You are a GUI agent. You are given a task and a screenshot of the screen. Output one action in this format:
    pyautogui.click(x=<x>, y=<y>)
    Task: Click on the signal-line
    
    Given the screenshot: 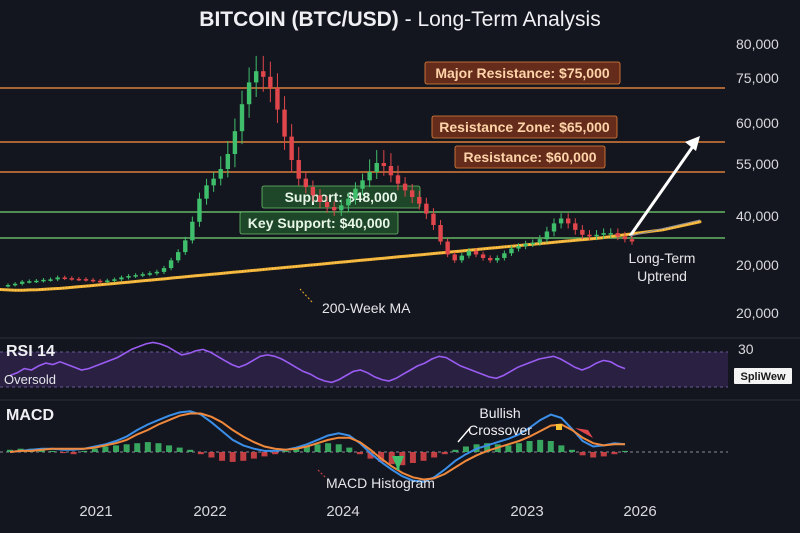 What is the action you would take?
    pyautogui.click(x=317, y=446)
    